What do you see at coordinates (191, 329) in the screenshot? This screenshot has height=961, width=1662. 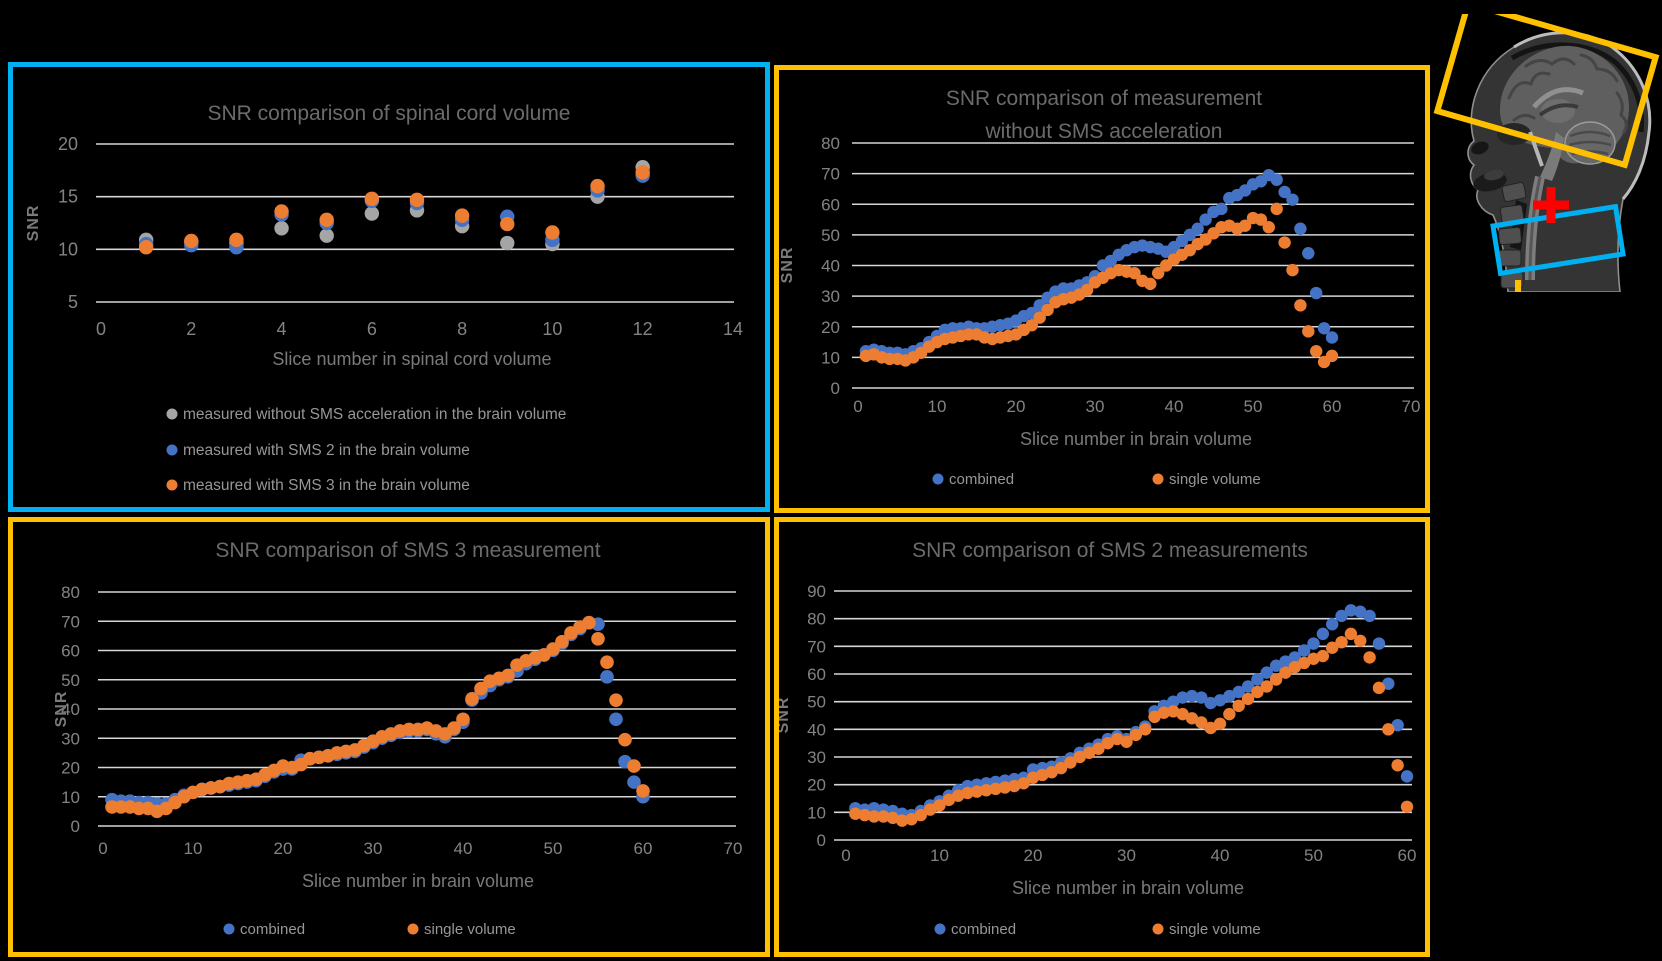 I see `x-tick-label: 2` at bounding box center [191, 329].